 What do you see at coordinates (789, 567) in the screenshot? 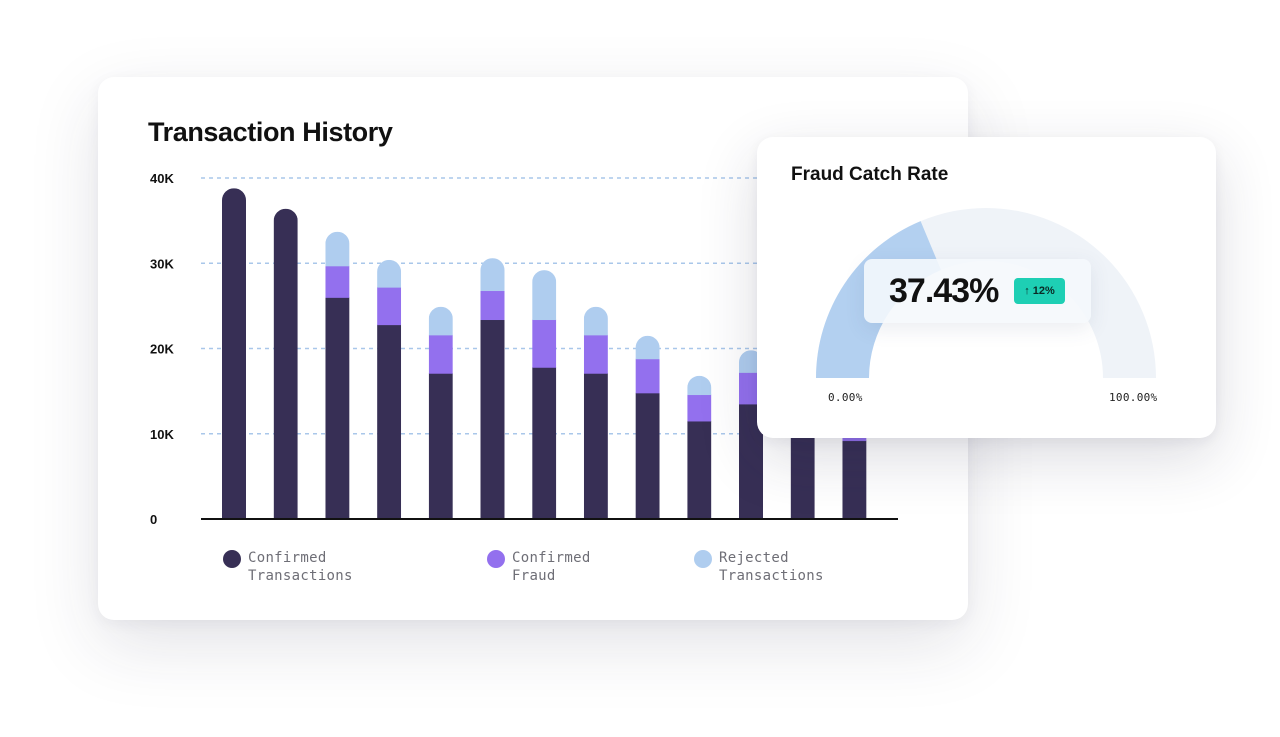
I see `legend-label: Rejected Transactions` at bounding box center [789, 567].